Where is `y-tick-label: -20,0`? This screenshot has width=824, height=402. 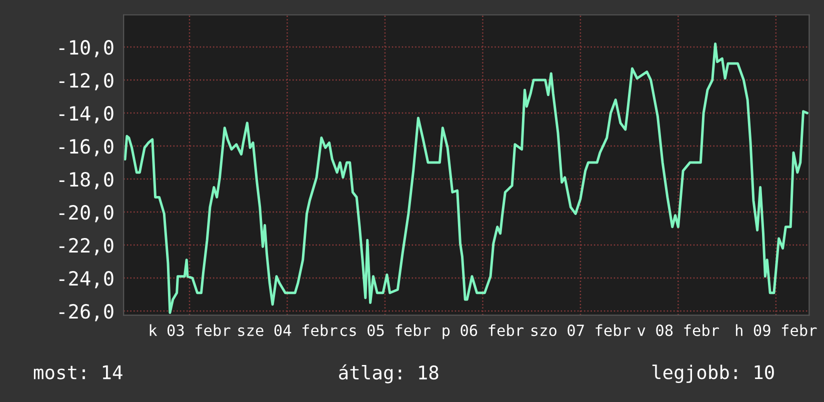
y-tick-label: -20,0 is located at coordinates (86, 213).